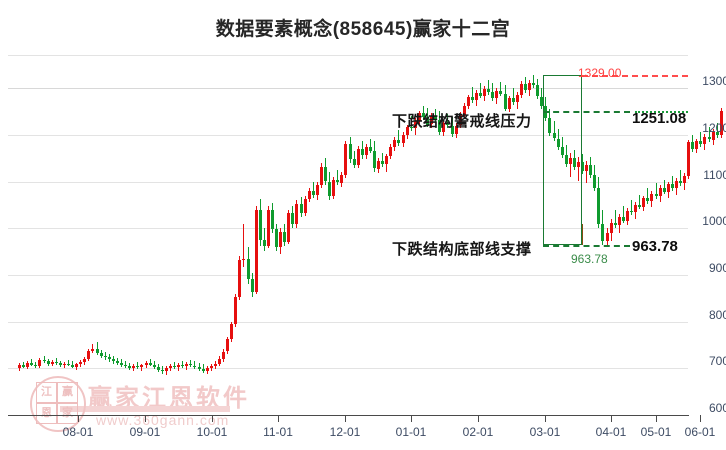  What do you see at coordinates (717, 267) in the screenshot?
I see `y-axis-tick-label: 900` at bounding box center [717, 267].